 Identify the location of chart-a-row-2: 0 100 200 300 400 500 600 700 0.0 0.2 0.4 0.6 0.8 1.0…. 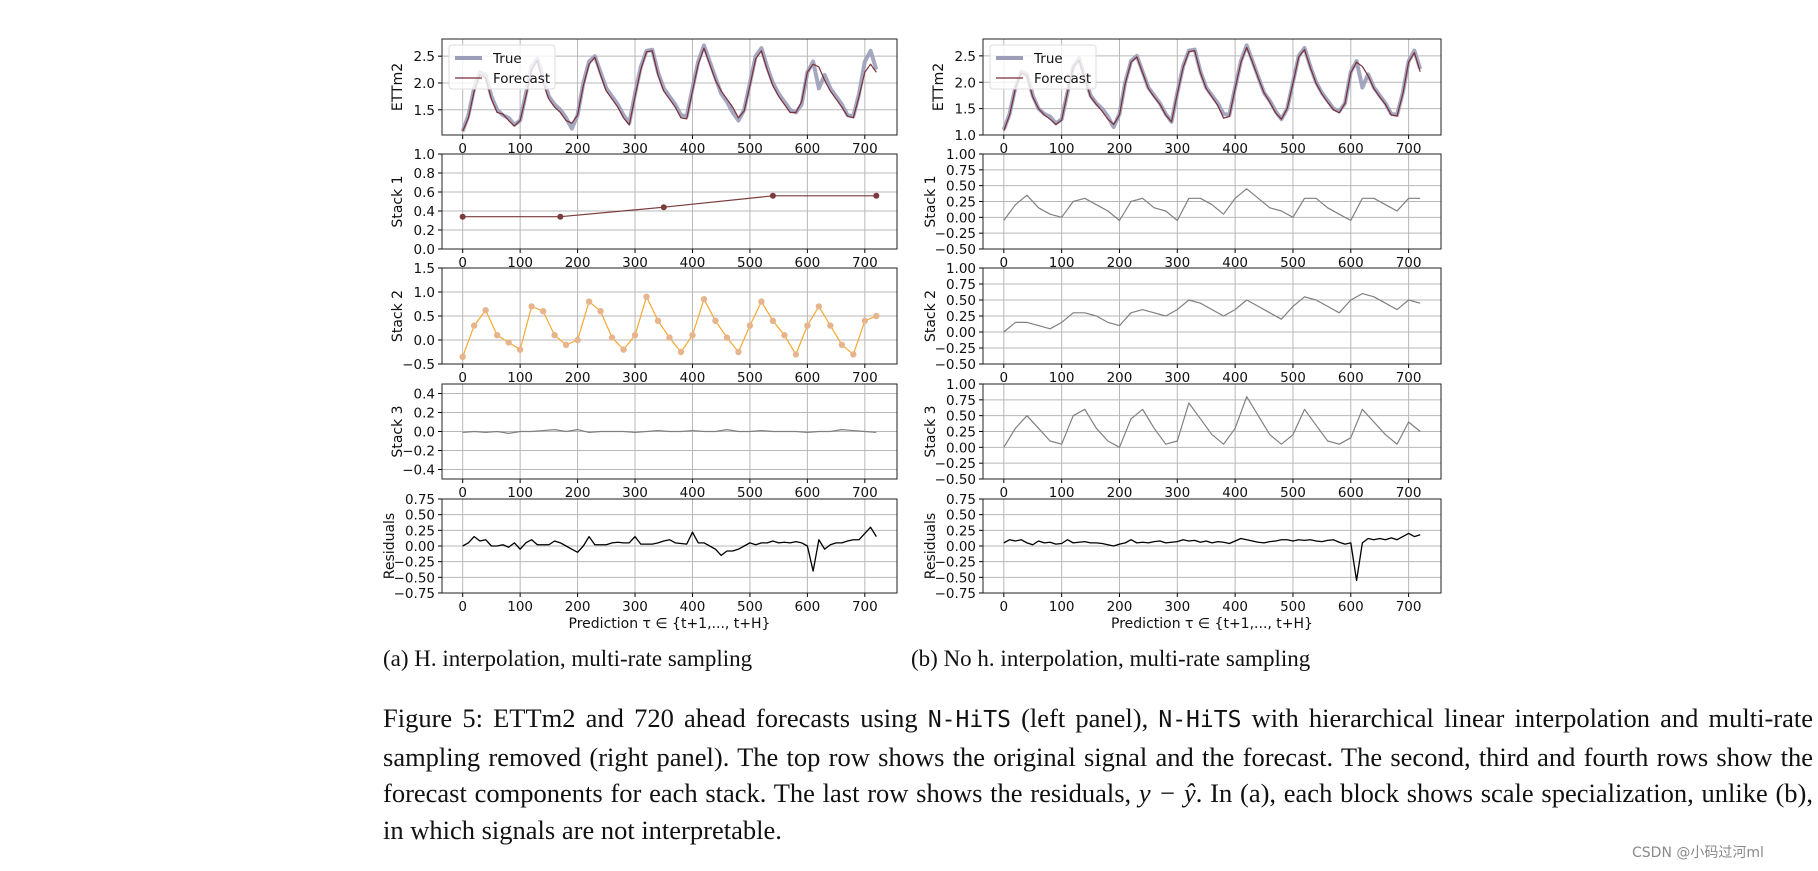
(644, 209).